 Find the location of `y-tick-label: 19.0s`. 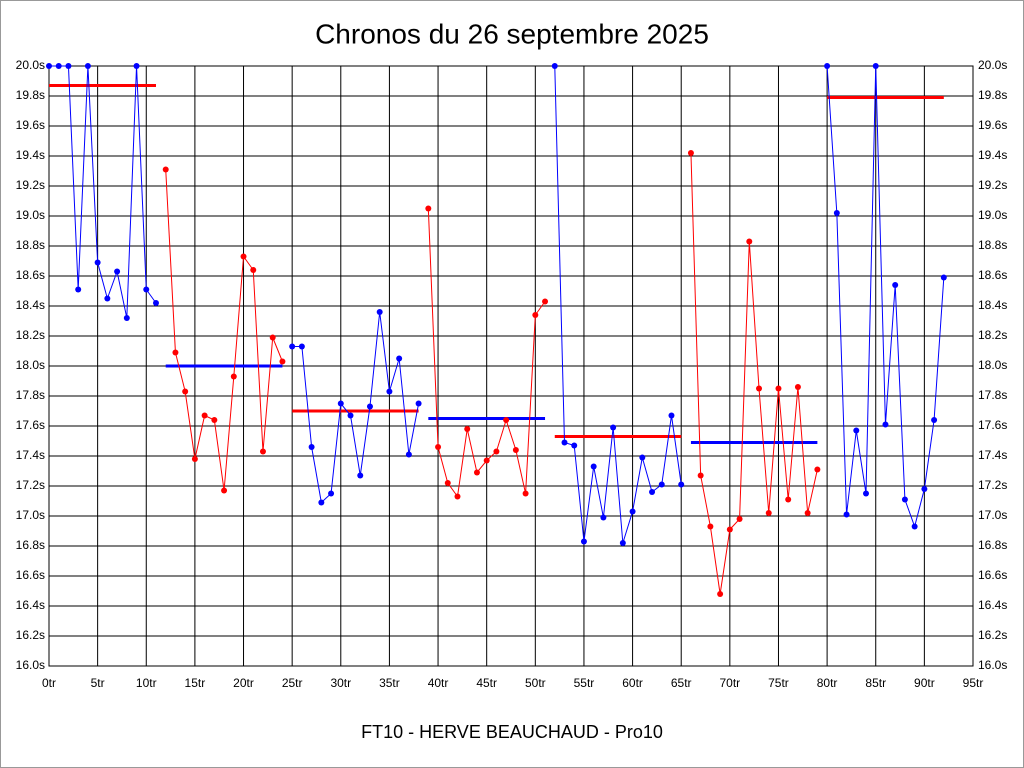

y-tick-label: 19.0s is located at coordinates (30, 215).